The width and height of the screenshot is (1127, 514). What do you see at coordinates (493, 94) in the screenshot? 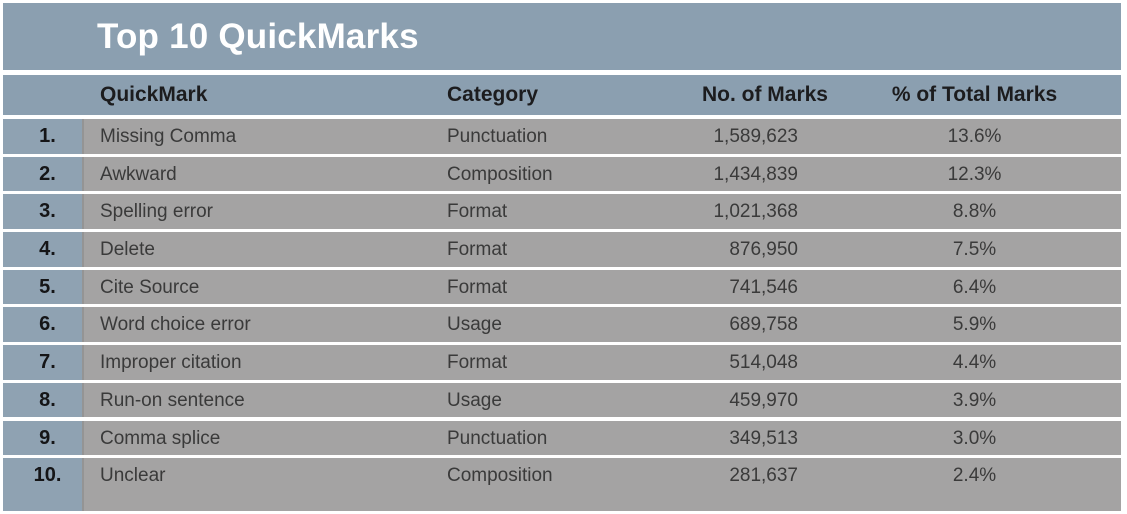
I see `category-column-header: Category` at bounding box center [493, 94].